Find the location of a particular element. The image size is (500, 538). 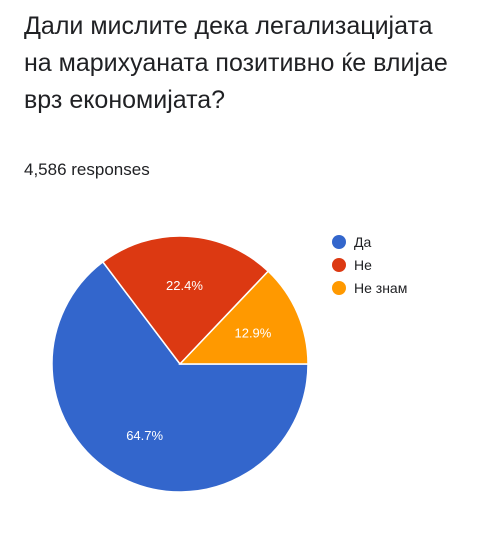

legend-label-dont-know: Не знам is located at coordinates (381, 287).